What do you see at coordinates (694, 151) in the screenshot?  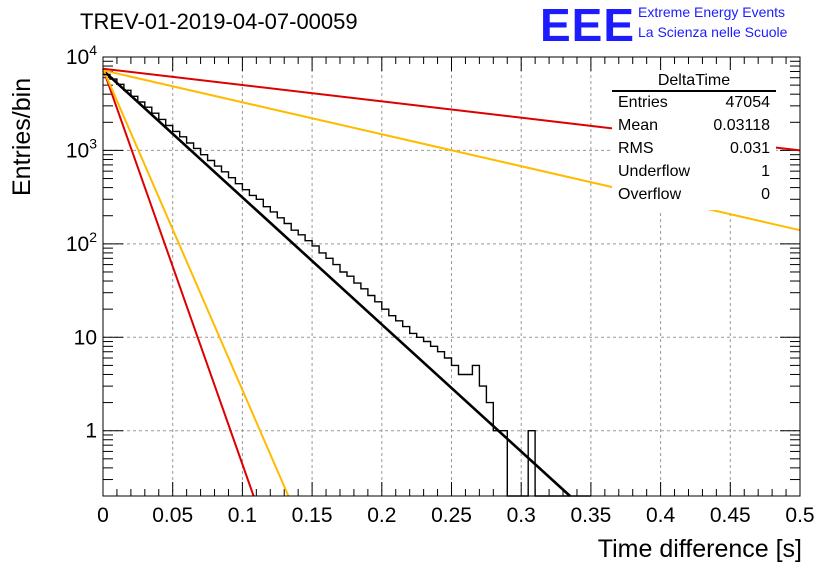 I see `stat-row-rms: RMS 0.031` at bounding box center [694, 151].